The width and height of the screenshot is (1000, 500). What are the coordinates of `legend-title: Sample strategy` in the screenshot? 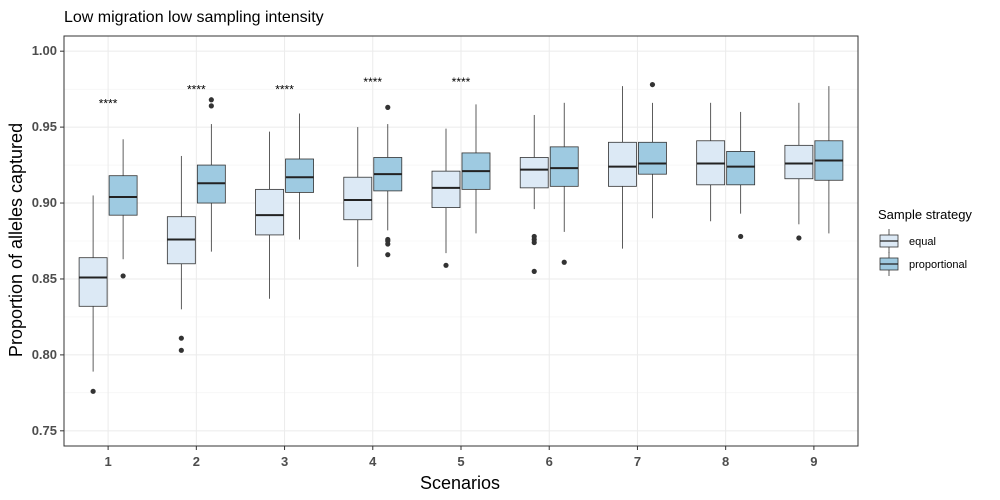 It's located at (925, 214).